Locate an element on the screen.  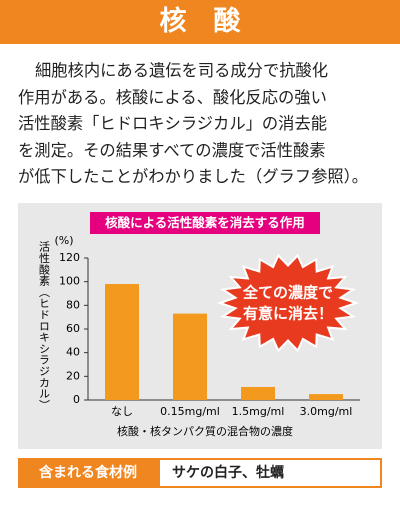
y-tick-label: 80 is located at coordinates (73, 304).